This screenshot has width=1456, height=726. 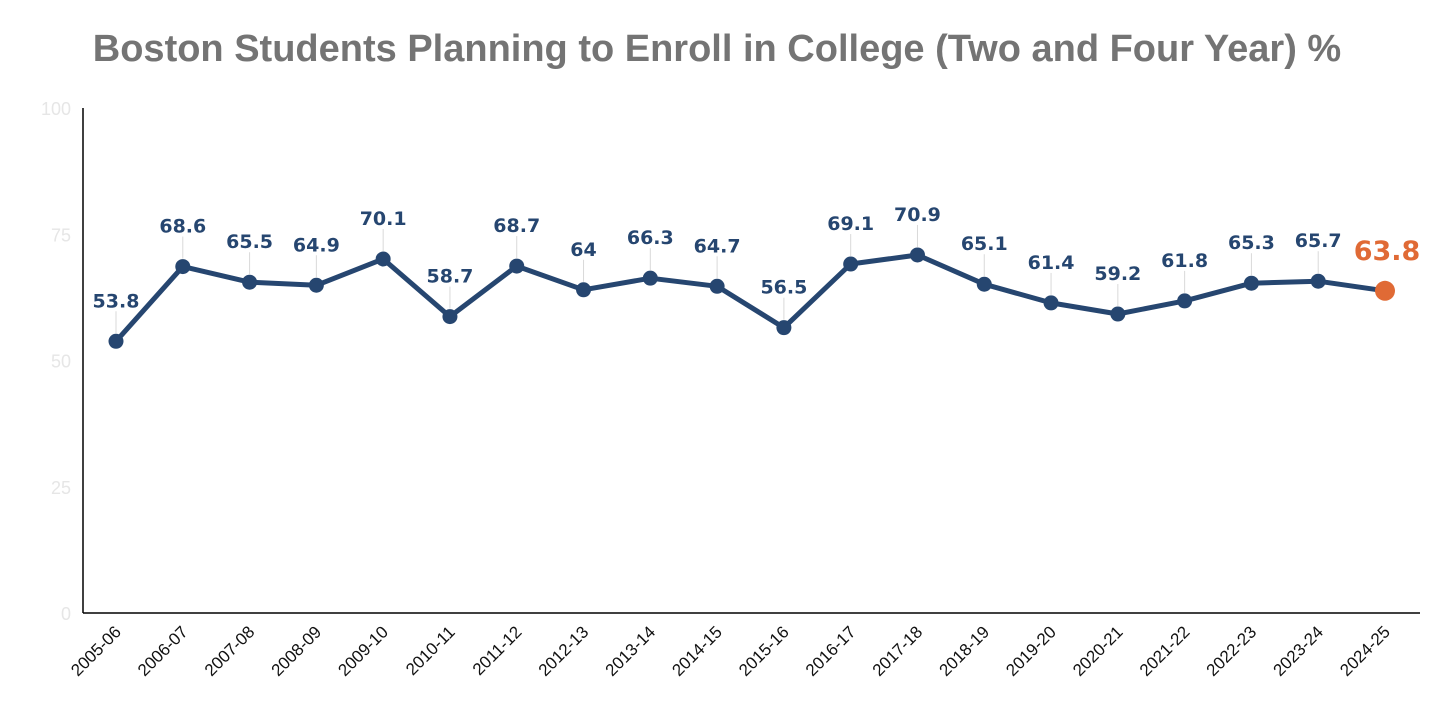 What do you see at coordinates (249, 242) in the screenshot?
I see `data-label: 65.5` at bounding box center [249, 242].